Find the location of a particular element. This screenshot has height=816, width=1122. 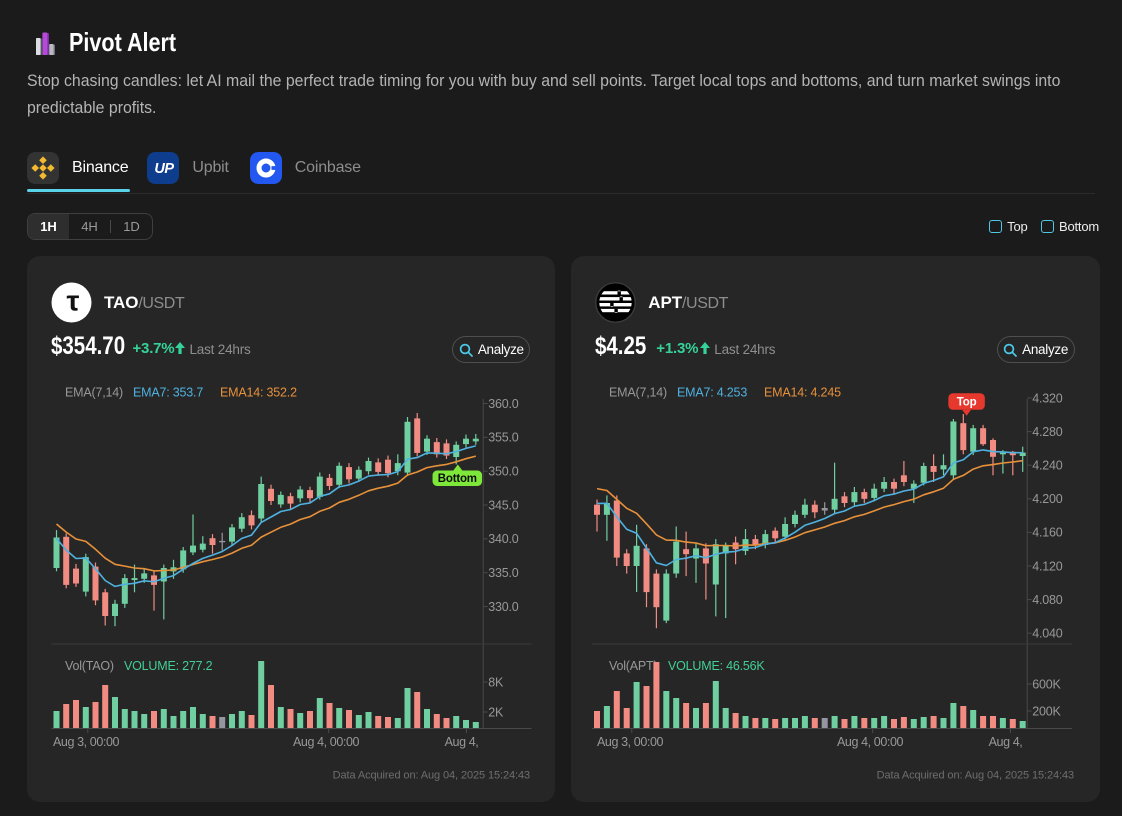

svg-text: τ is located at coordinates (73, 302).